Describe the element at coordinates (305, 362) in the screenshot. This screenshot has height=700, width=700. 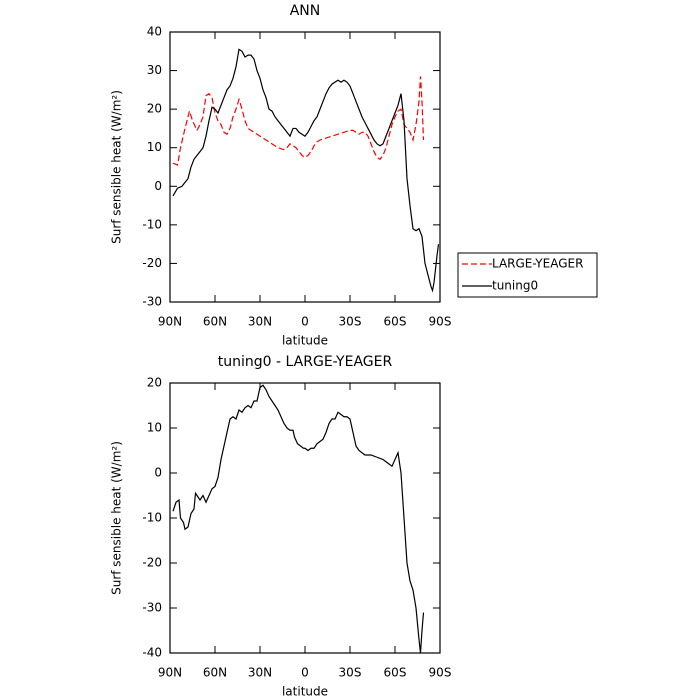
I see `chart-title: tuning0 - LARGE-YEAGER` at that location.